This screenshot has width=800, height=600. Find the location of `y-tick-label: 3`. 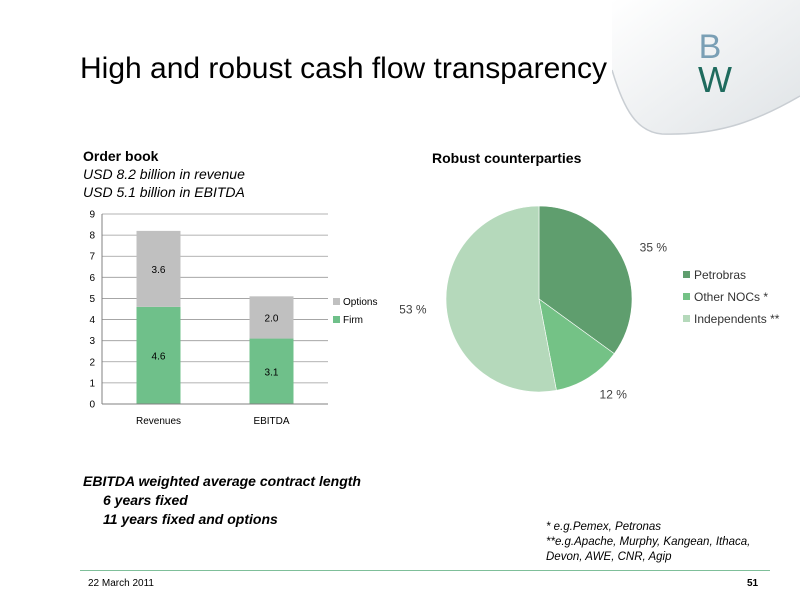

y-tick-label: 3 is located at coordinates (92, 341).